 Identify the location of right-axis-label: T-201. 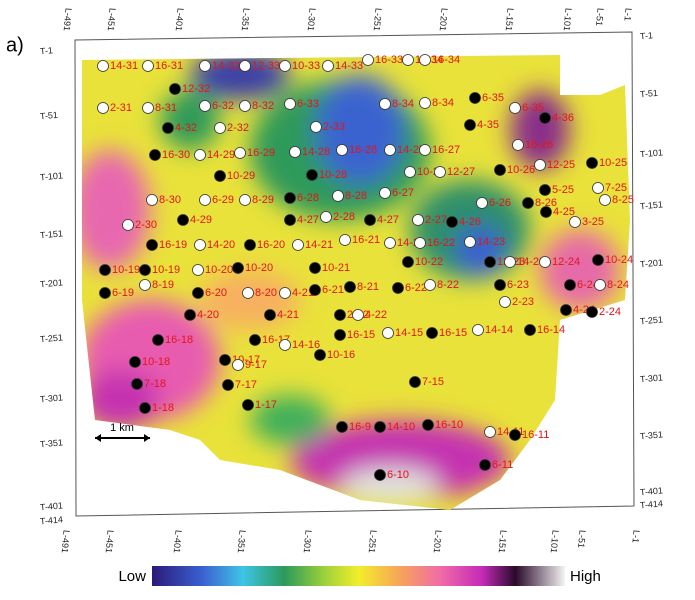
(652, 263).